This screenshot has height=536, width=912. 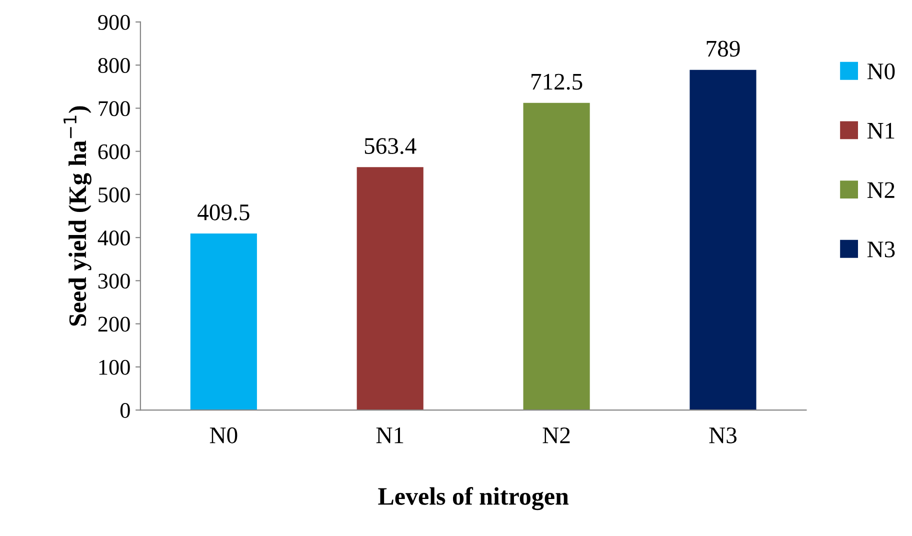 What do you see at coordinates (114, 108) in the screenshot?
I see `y-tick-label: 700` at bounding box center [114, 108].